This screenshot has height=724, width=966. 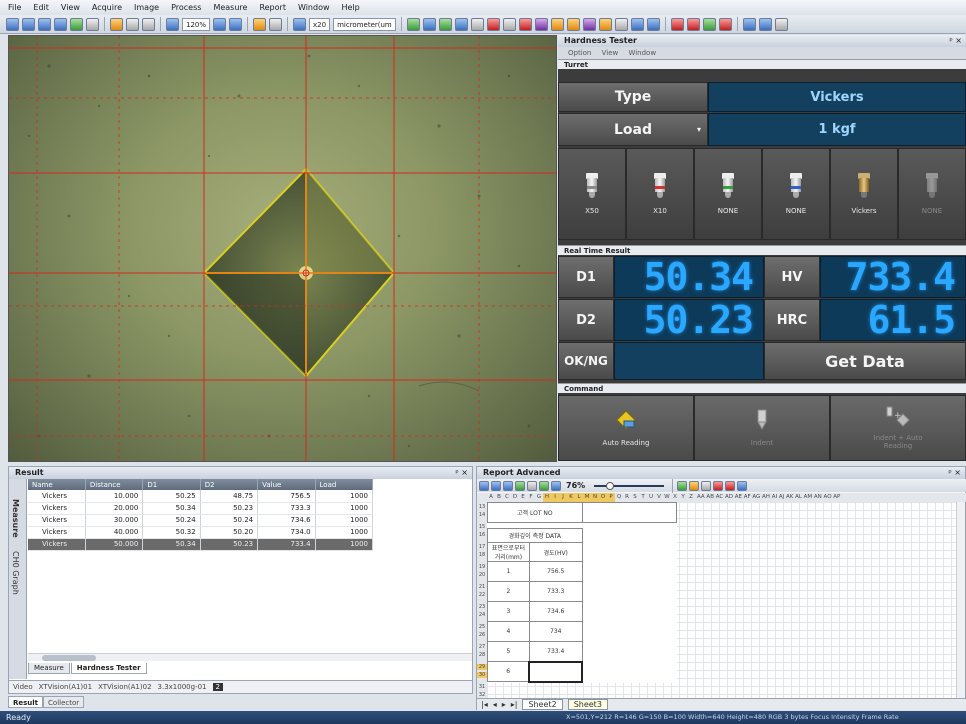 What do you see at coordinates (196, 24) in the screenshot?
I see `zoom-combo: 120%` at bounding box center [196, 24].